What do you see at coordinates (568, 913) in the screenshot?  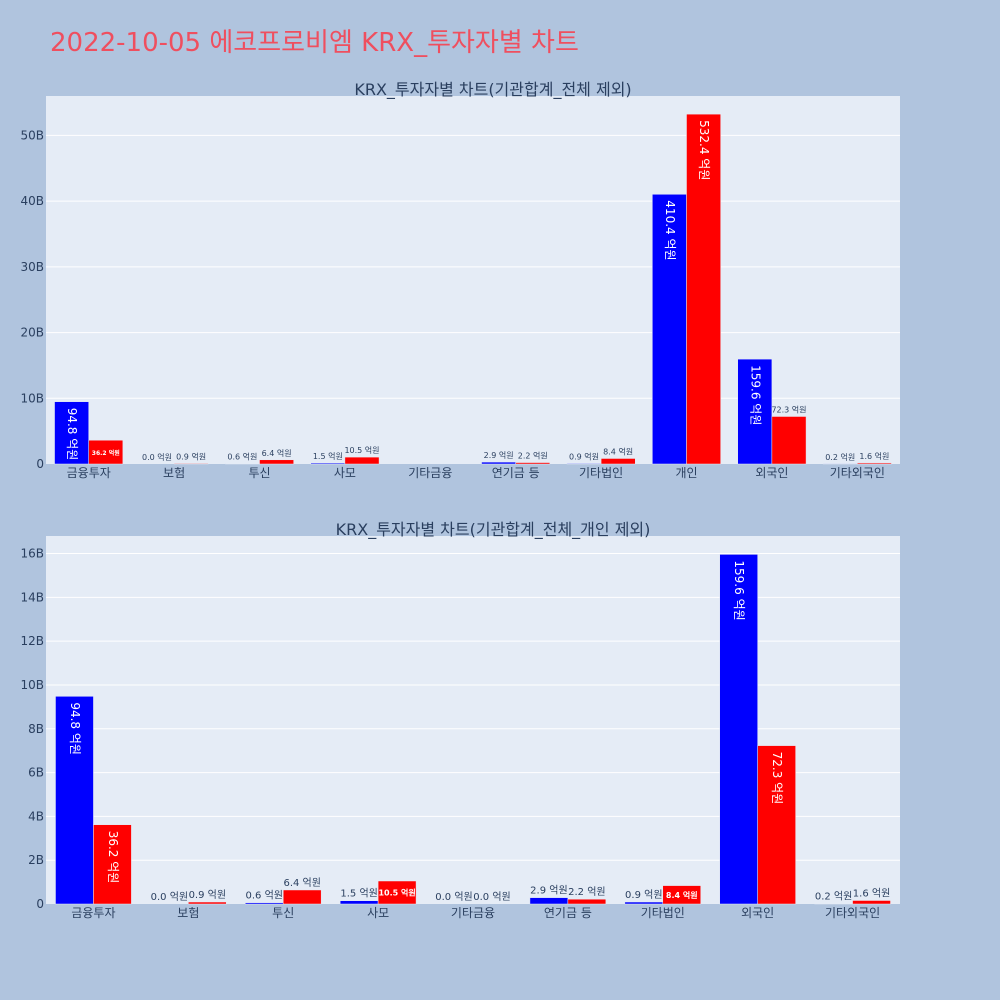 I see `chart2-category-label: 연기금 등` at bounding box center [568, 913].